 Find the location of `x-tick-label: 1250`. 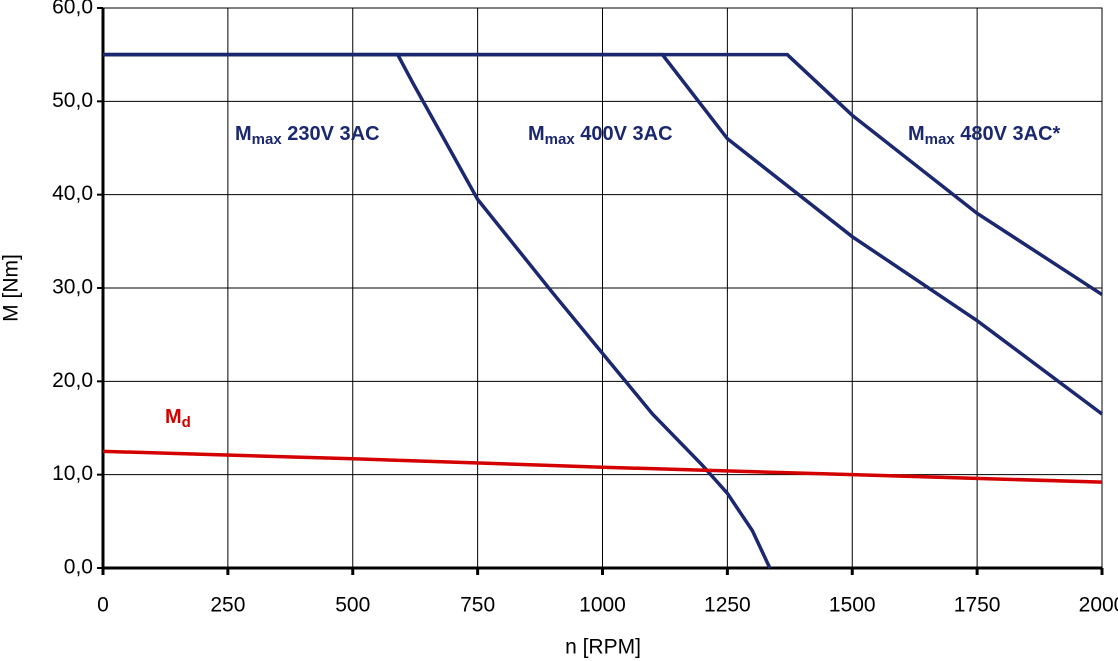

x-tick-label: 1250 is located at coordinates (727, 605).